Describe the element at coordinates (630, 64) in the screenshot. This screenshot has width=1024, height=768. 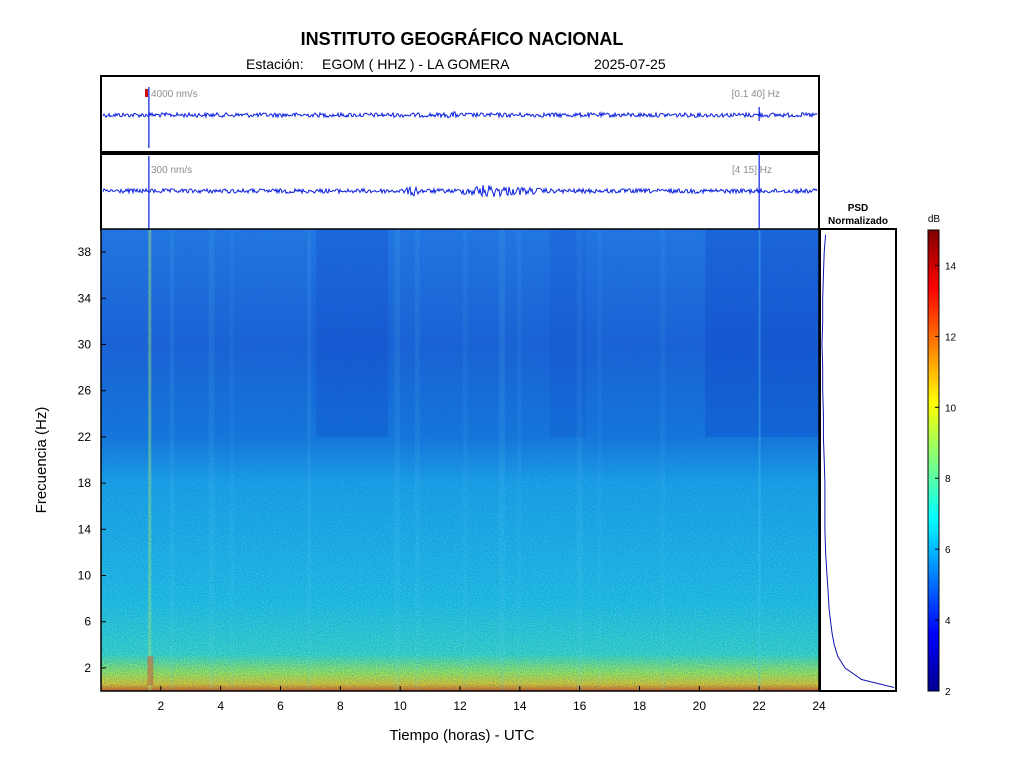
I see `date-label: 2025-07-25` at that location.